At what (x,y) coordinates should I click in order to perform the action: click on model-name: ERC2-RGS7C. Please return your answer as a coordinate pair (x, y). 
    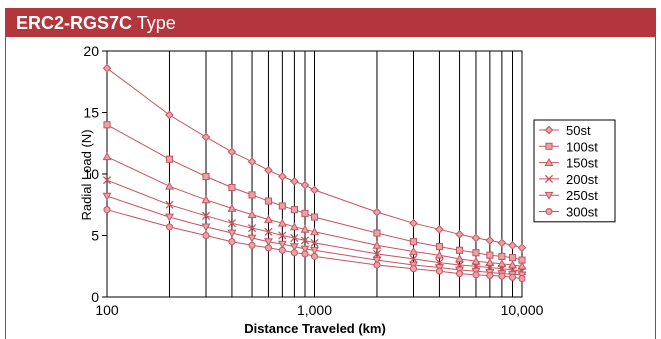
    Looking at the image, I should click on (74, 23).